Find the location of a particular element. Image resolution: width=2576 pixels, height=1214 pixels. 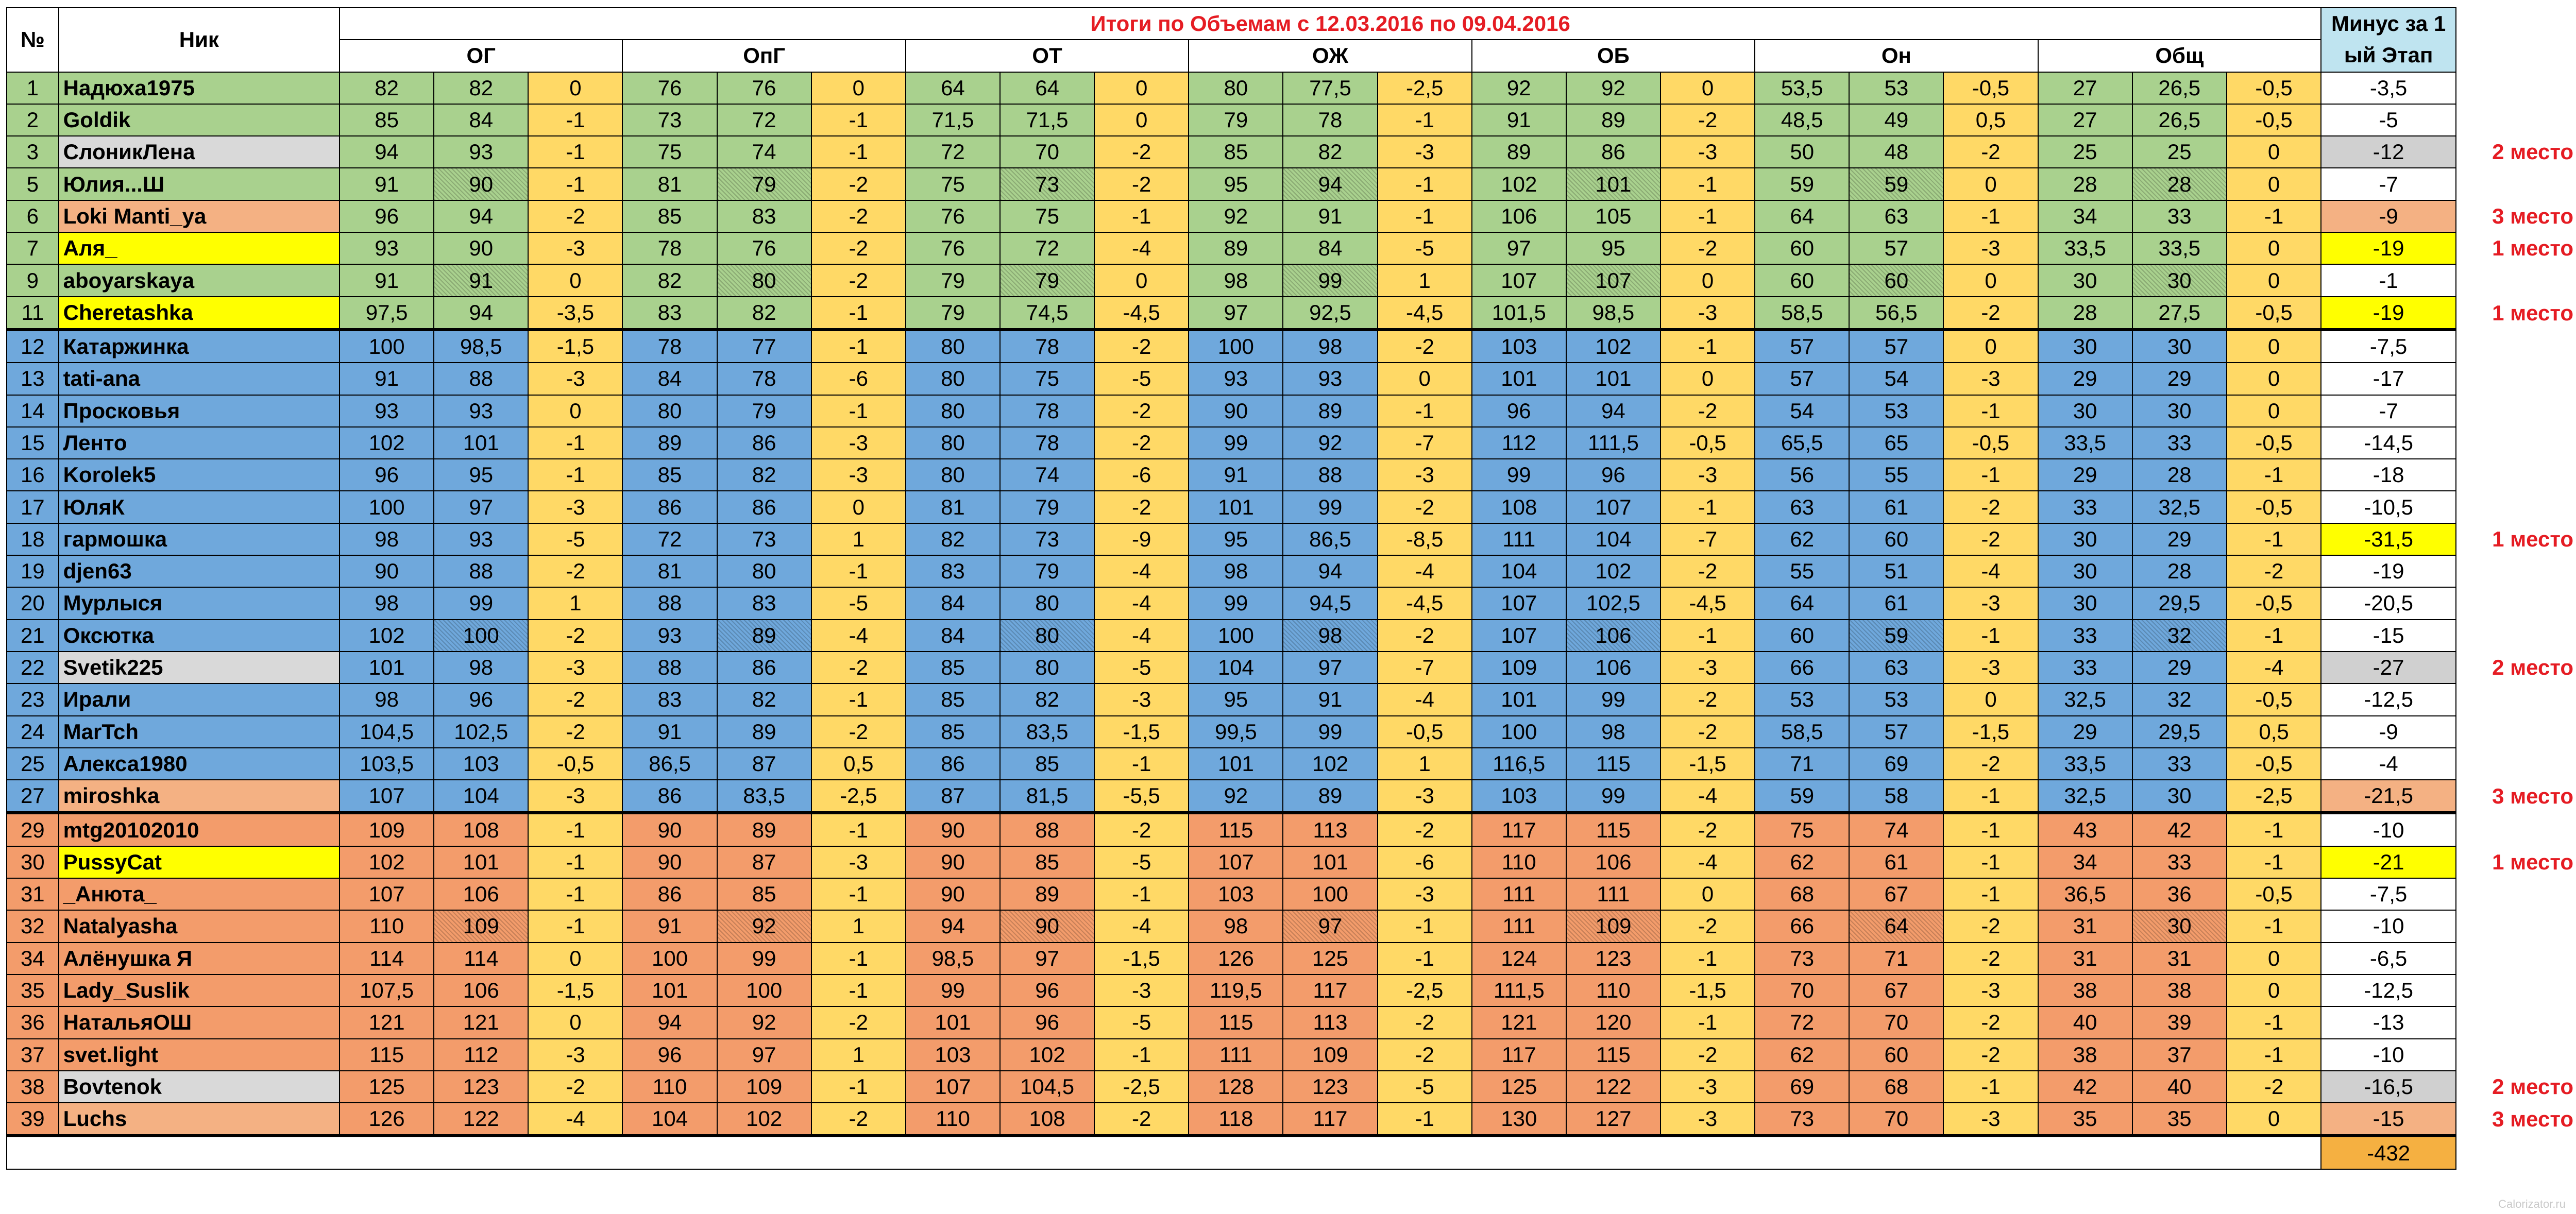

row-nick: Svetik225 is located at coordinates (199, 668).